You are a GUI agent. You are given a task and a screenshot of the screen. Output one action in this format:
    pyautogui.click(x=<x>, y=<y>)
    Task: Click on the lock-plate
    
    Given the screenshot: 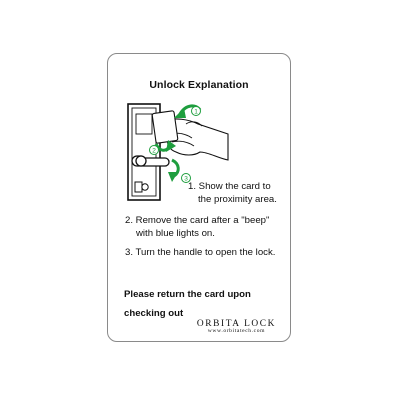 What is the action you would take?
    pyautogui.click(x=144, y=152)
    